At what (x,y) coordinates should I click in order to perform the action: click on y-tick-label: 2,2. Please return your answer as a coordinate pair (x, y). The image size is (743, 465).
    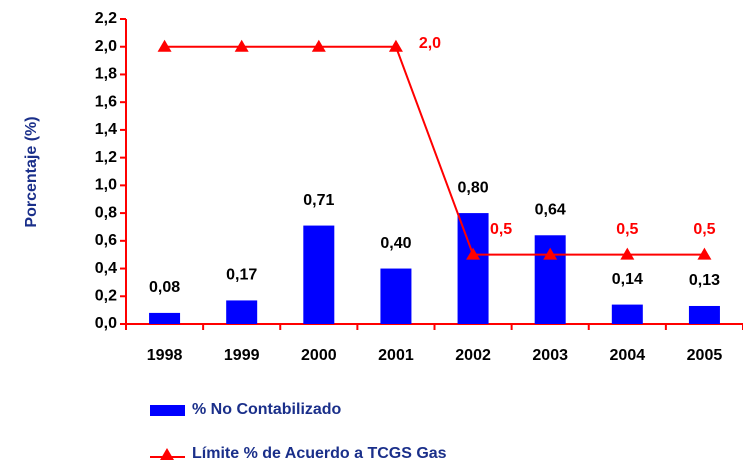
    Looking at the image, I should click on (106, 18).